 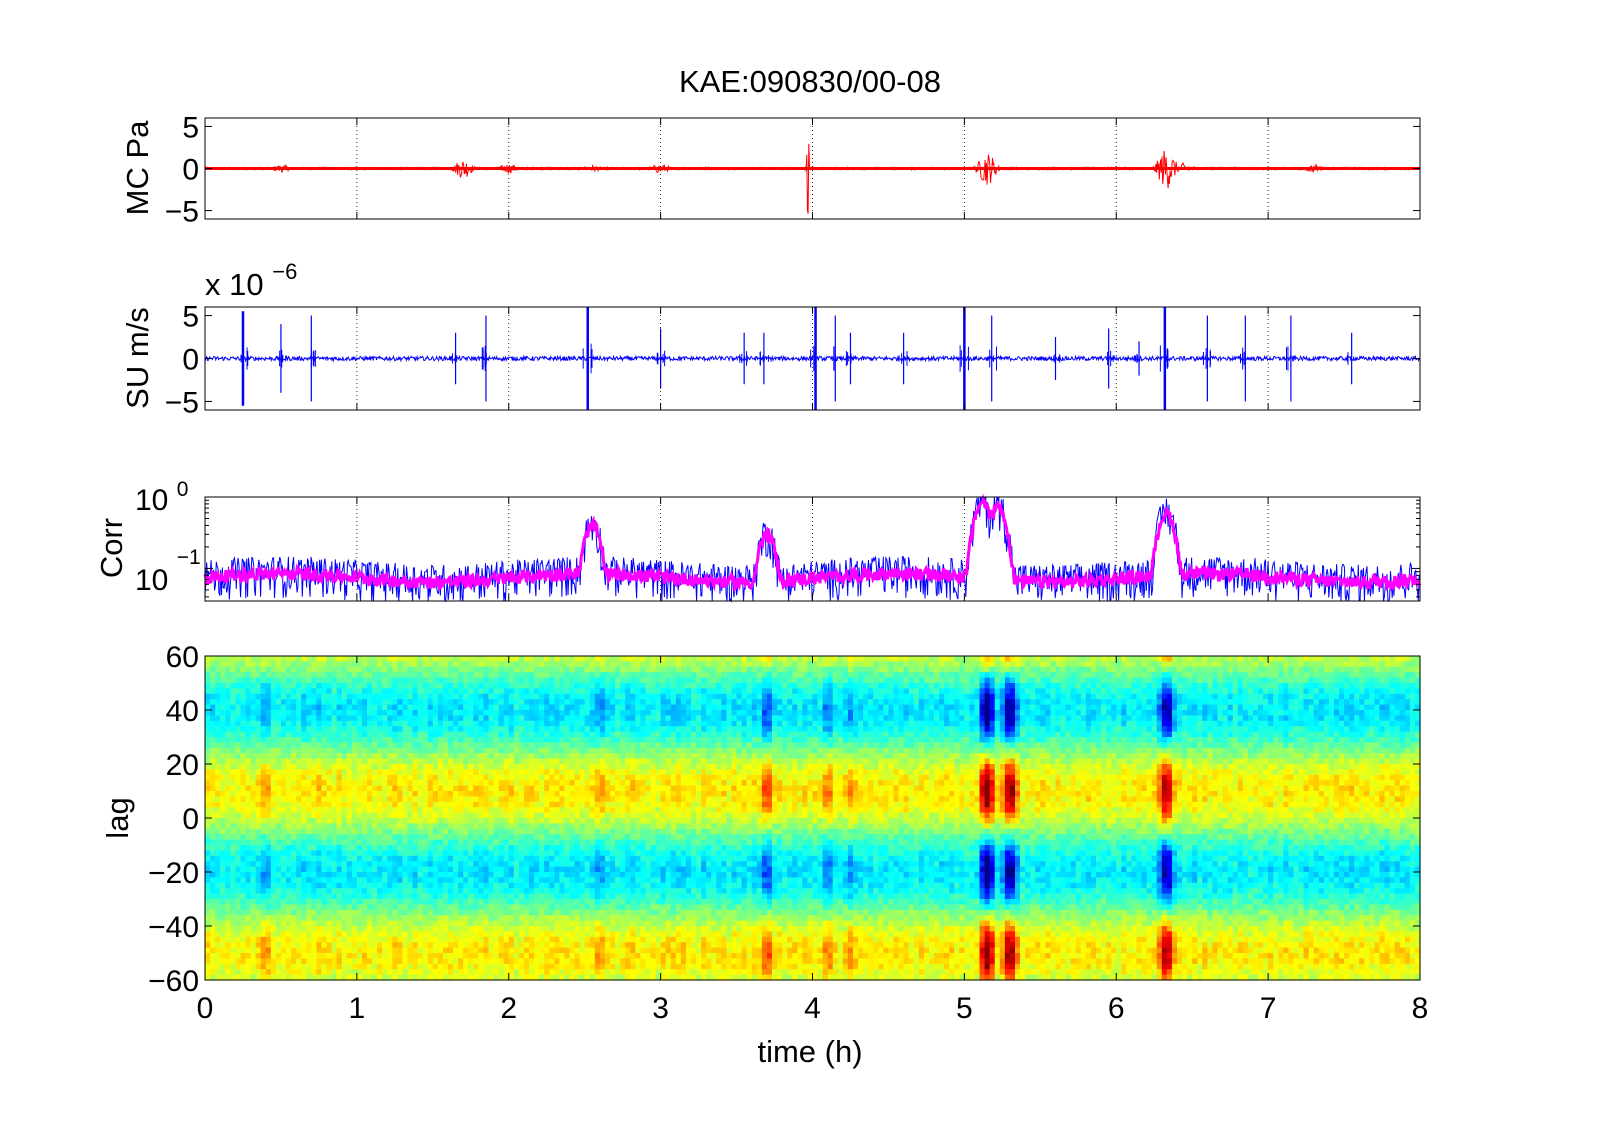 What do you see at coordinates (770, 339) in the screenshot?
I see `panel-velocity: −505 SU m/s x 10 −6` at bounding box center [770, 339].